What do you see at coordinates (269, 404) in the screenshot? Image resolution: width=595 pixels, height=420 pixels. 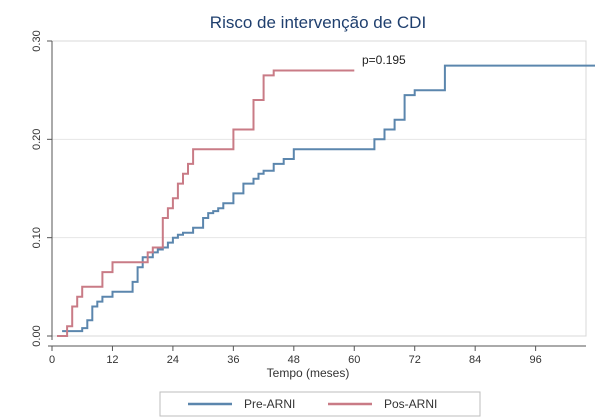 I see `legend-label-pre-arni: Pre-ARNI` at bounding box center [269, 404].